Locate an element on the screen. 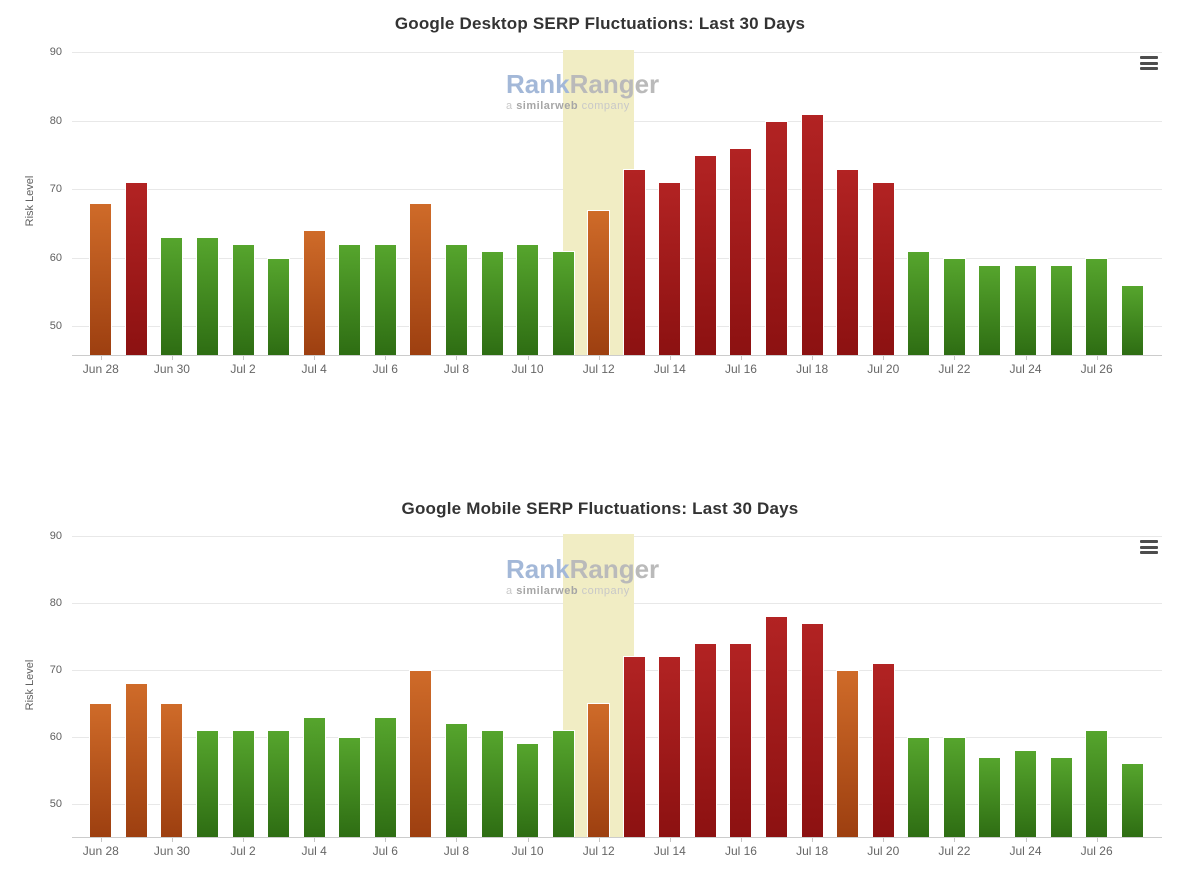 This screenshot has height=887, width=1200. y-tick-label: 50 is located at coordinates (55, 803).